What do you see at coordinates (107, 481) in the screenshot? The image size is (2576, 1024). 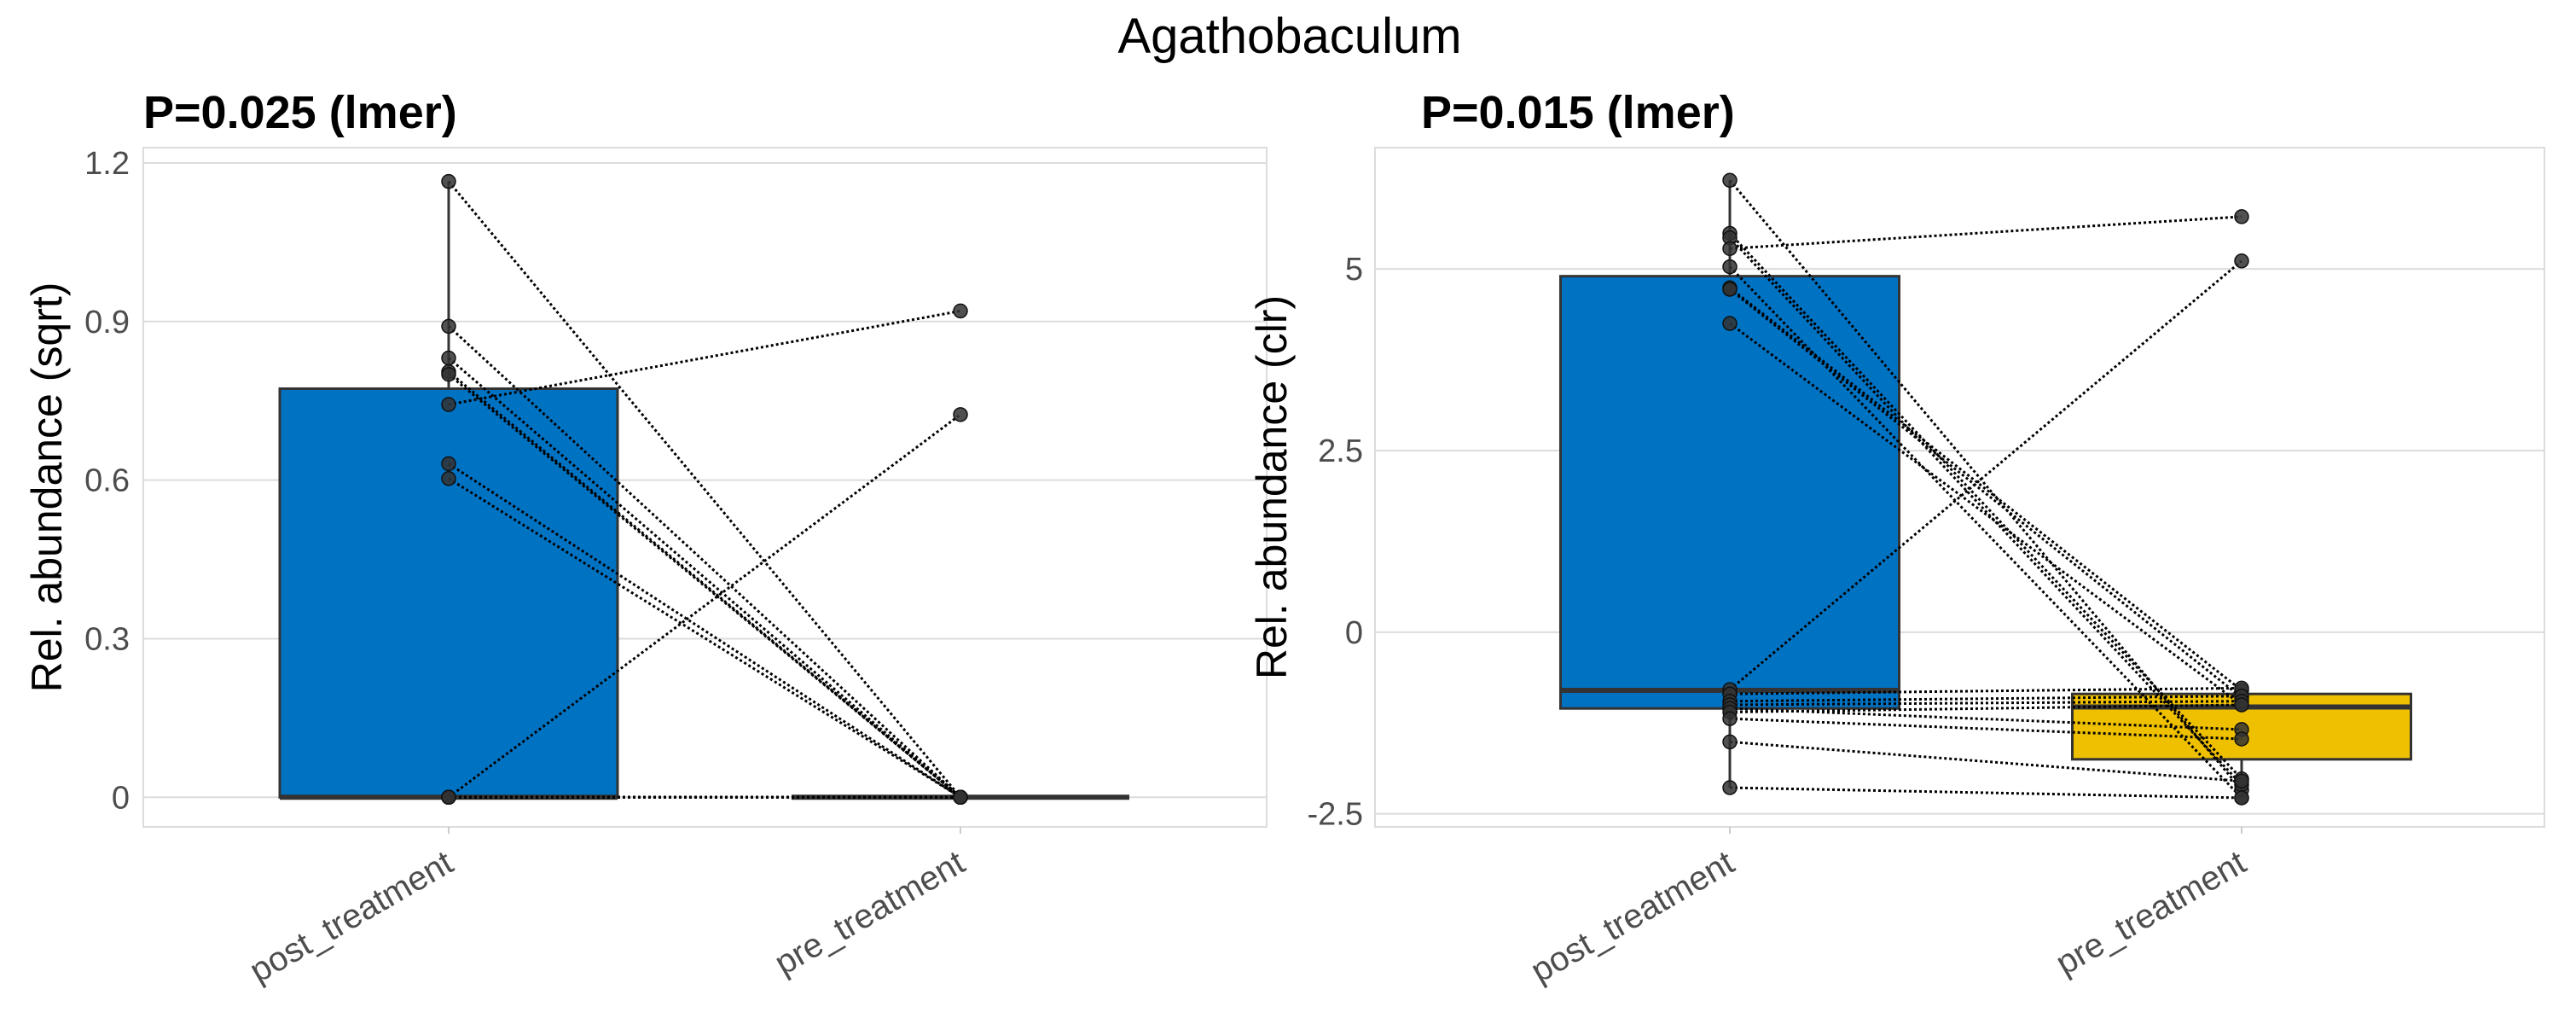 I see `y-tick-label: 0.6` at bounding box center [107, 481].